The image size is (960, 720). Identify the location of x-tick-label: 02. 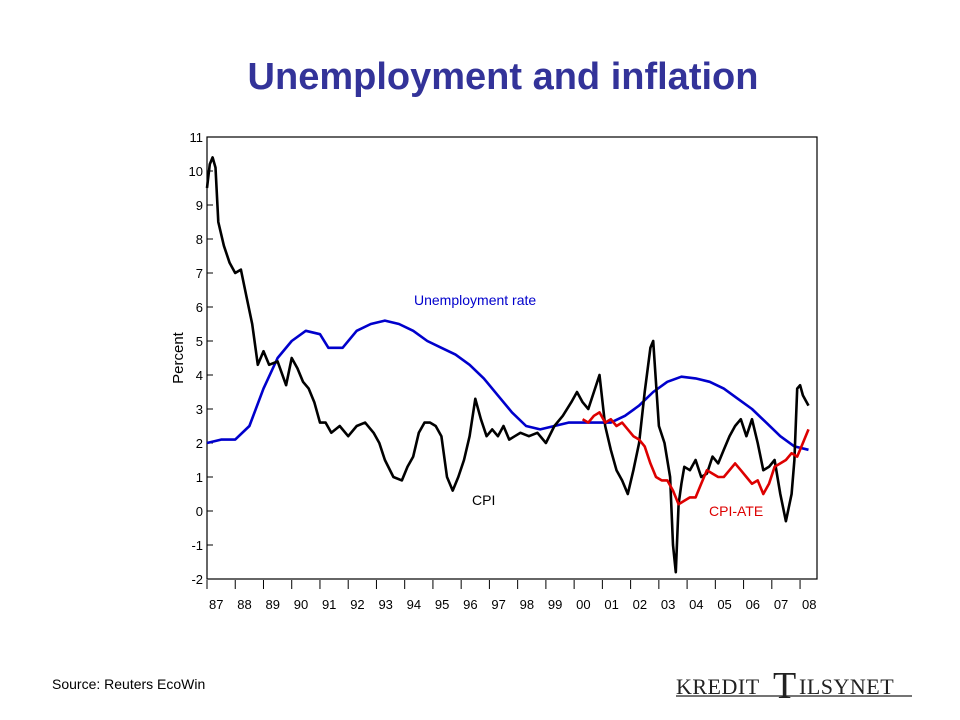
(640, 604).